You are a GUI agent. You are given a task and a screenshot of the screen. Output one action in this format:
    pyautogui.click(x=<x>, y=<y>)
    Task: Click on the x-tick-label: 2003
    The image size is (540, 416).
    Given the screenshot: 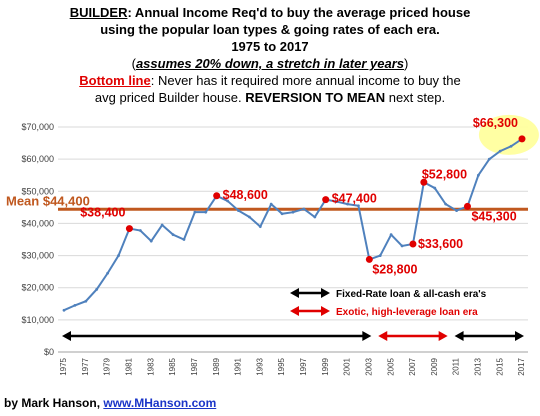 What is the action you would take?
    pyautogui.click(x=368, y=366)
    